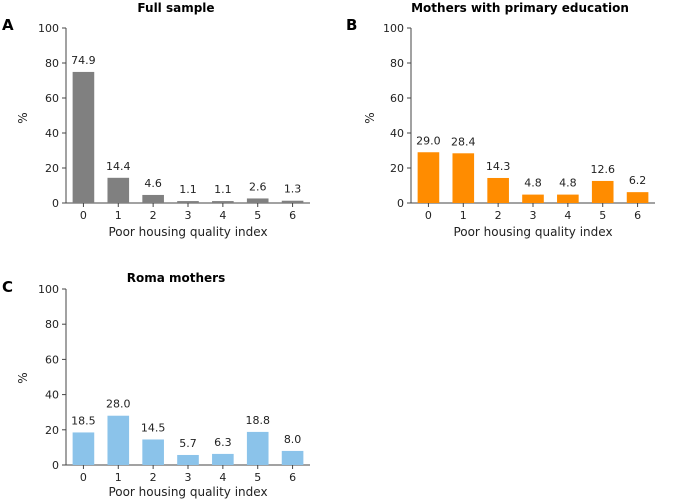 The height and width of the screenshot is (500, 685). Describe the element at coordinates (520, 8) in the screenshot. I see `chart-title: Mothers with primary education` at that location.